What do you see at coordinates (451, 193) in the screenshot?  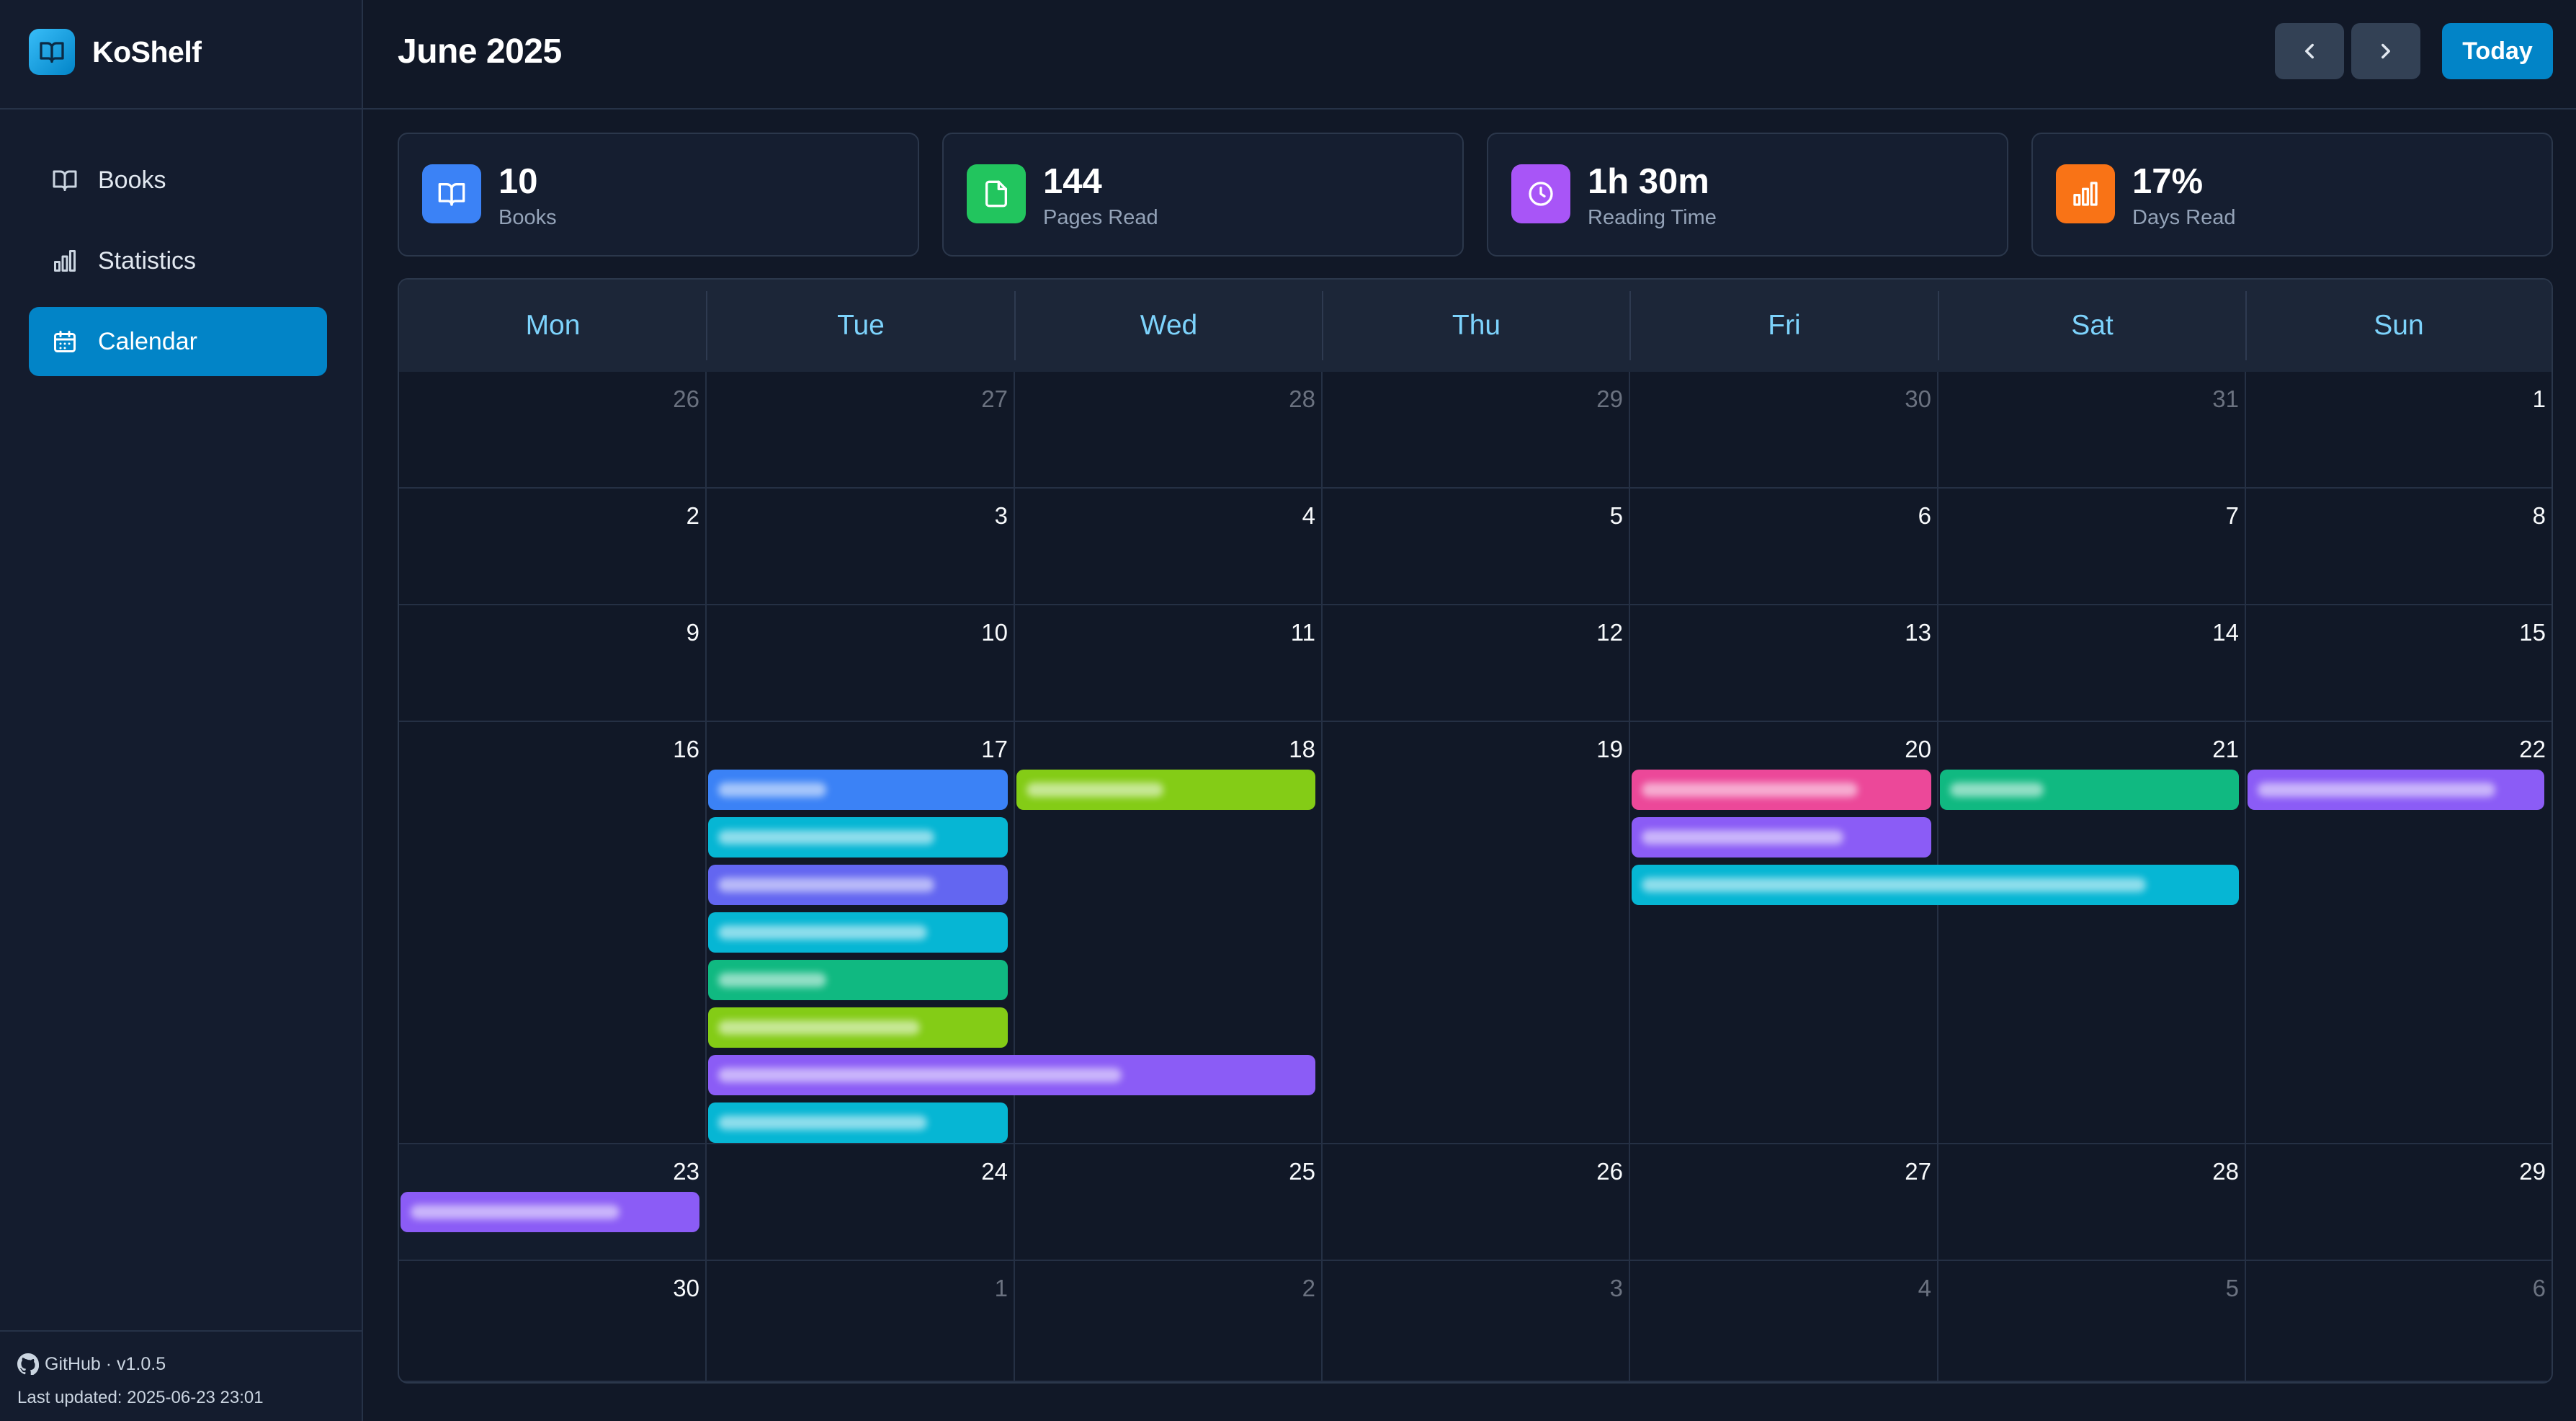 I see `book-open-icon` at bounding box center [451, 193].